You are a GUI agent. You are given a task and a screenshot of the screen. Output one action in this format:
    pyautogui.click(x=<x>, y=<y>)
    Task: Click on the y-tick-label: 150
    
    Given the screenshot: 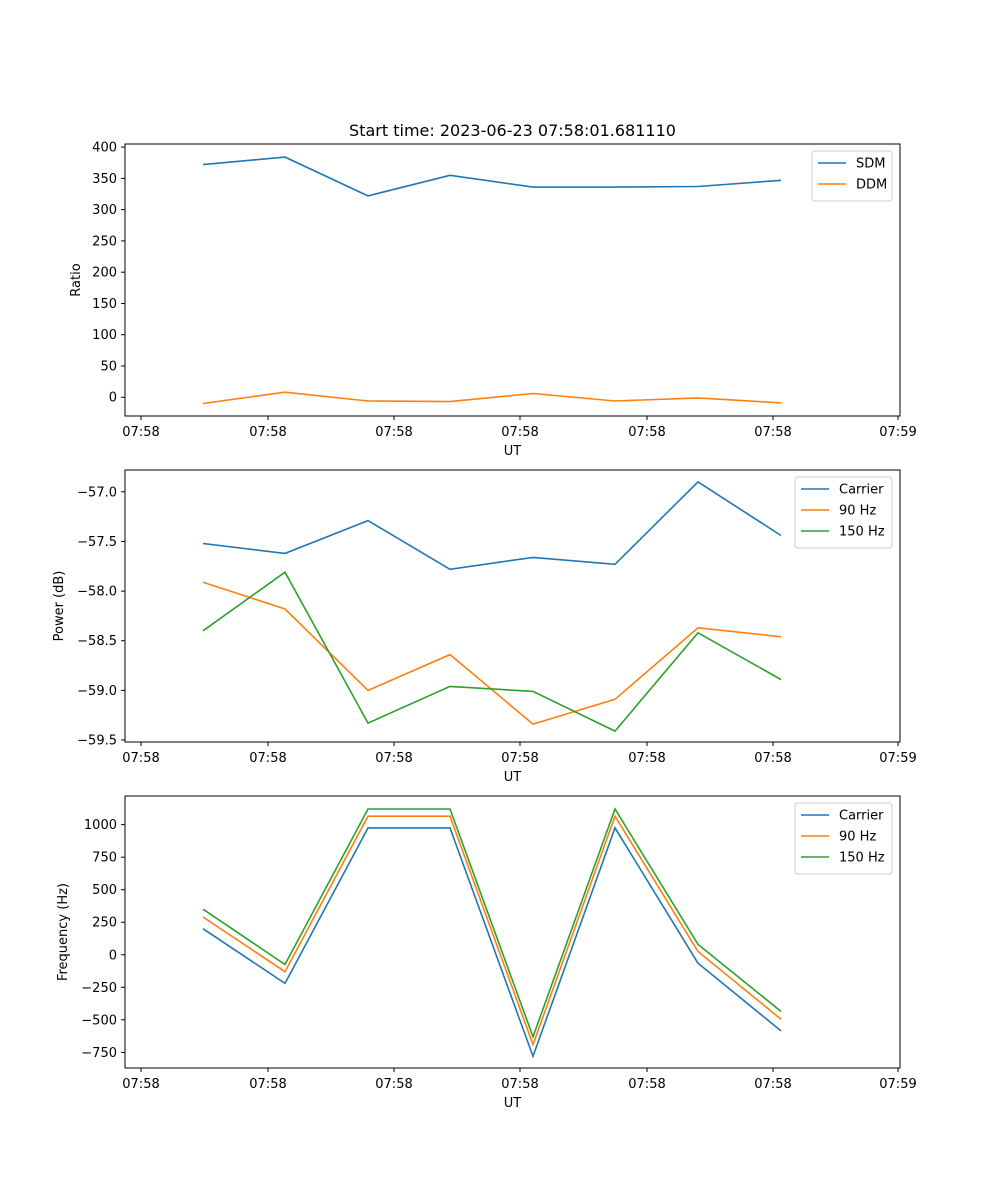 What is the action you would take?
    pyautogui.click(x=104, y=304)
    